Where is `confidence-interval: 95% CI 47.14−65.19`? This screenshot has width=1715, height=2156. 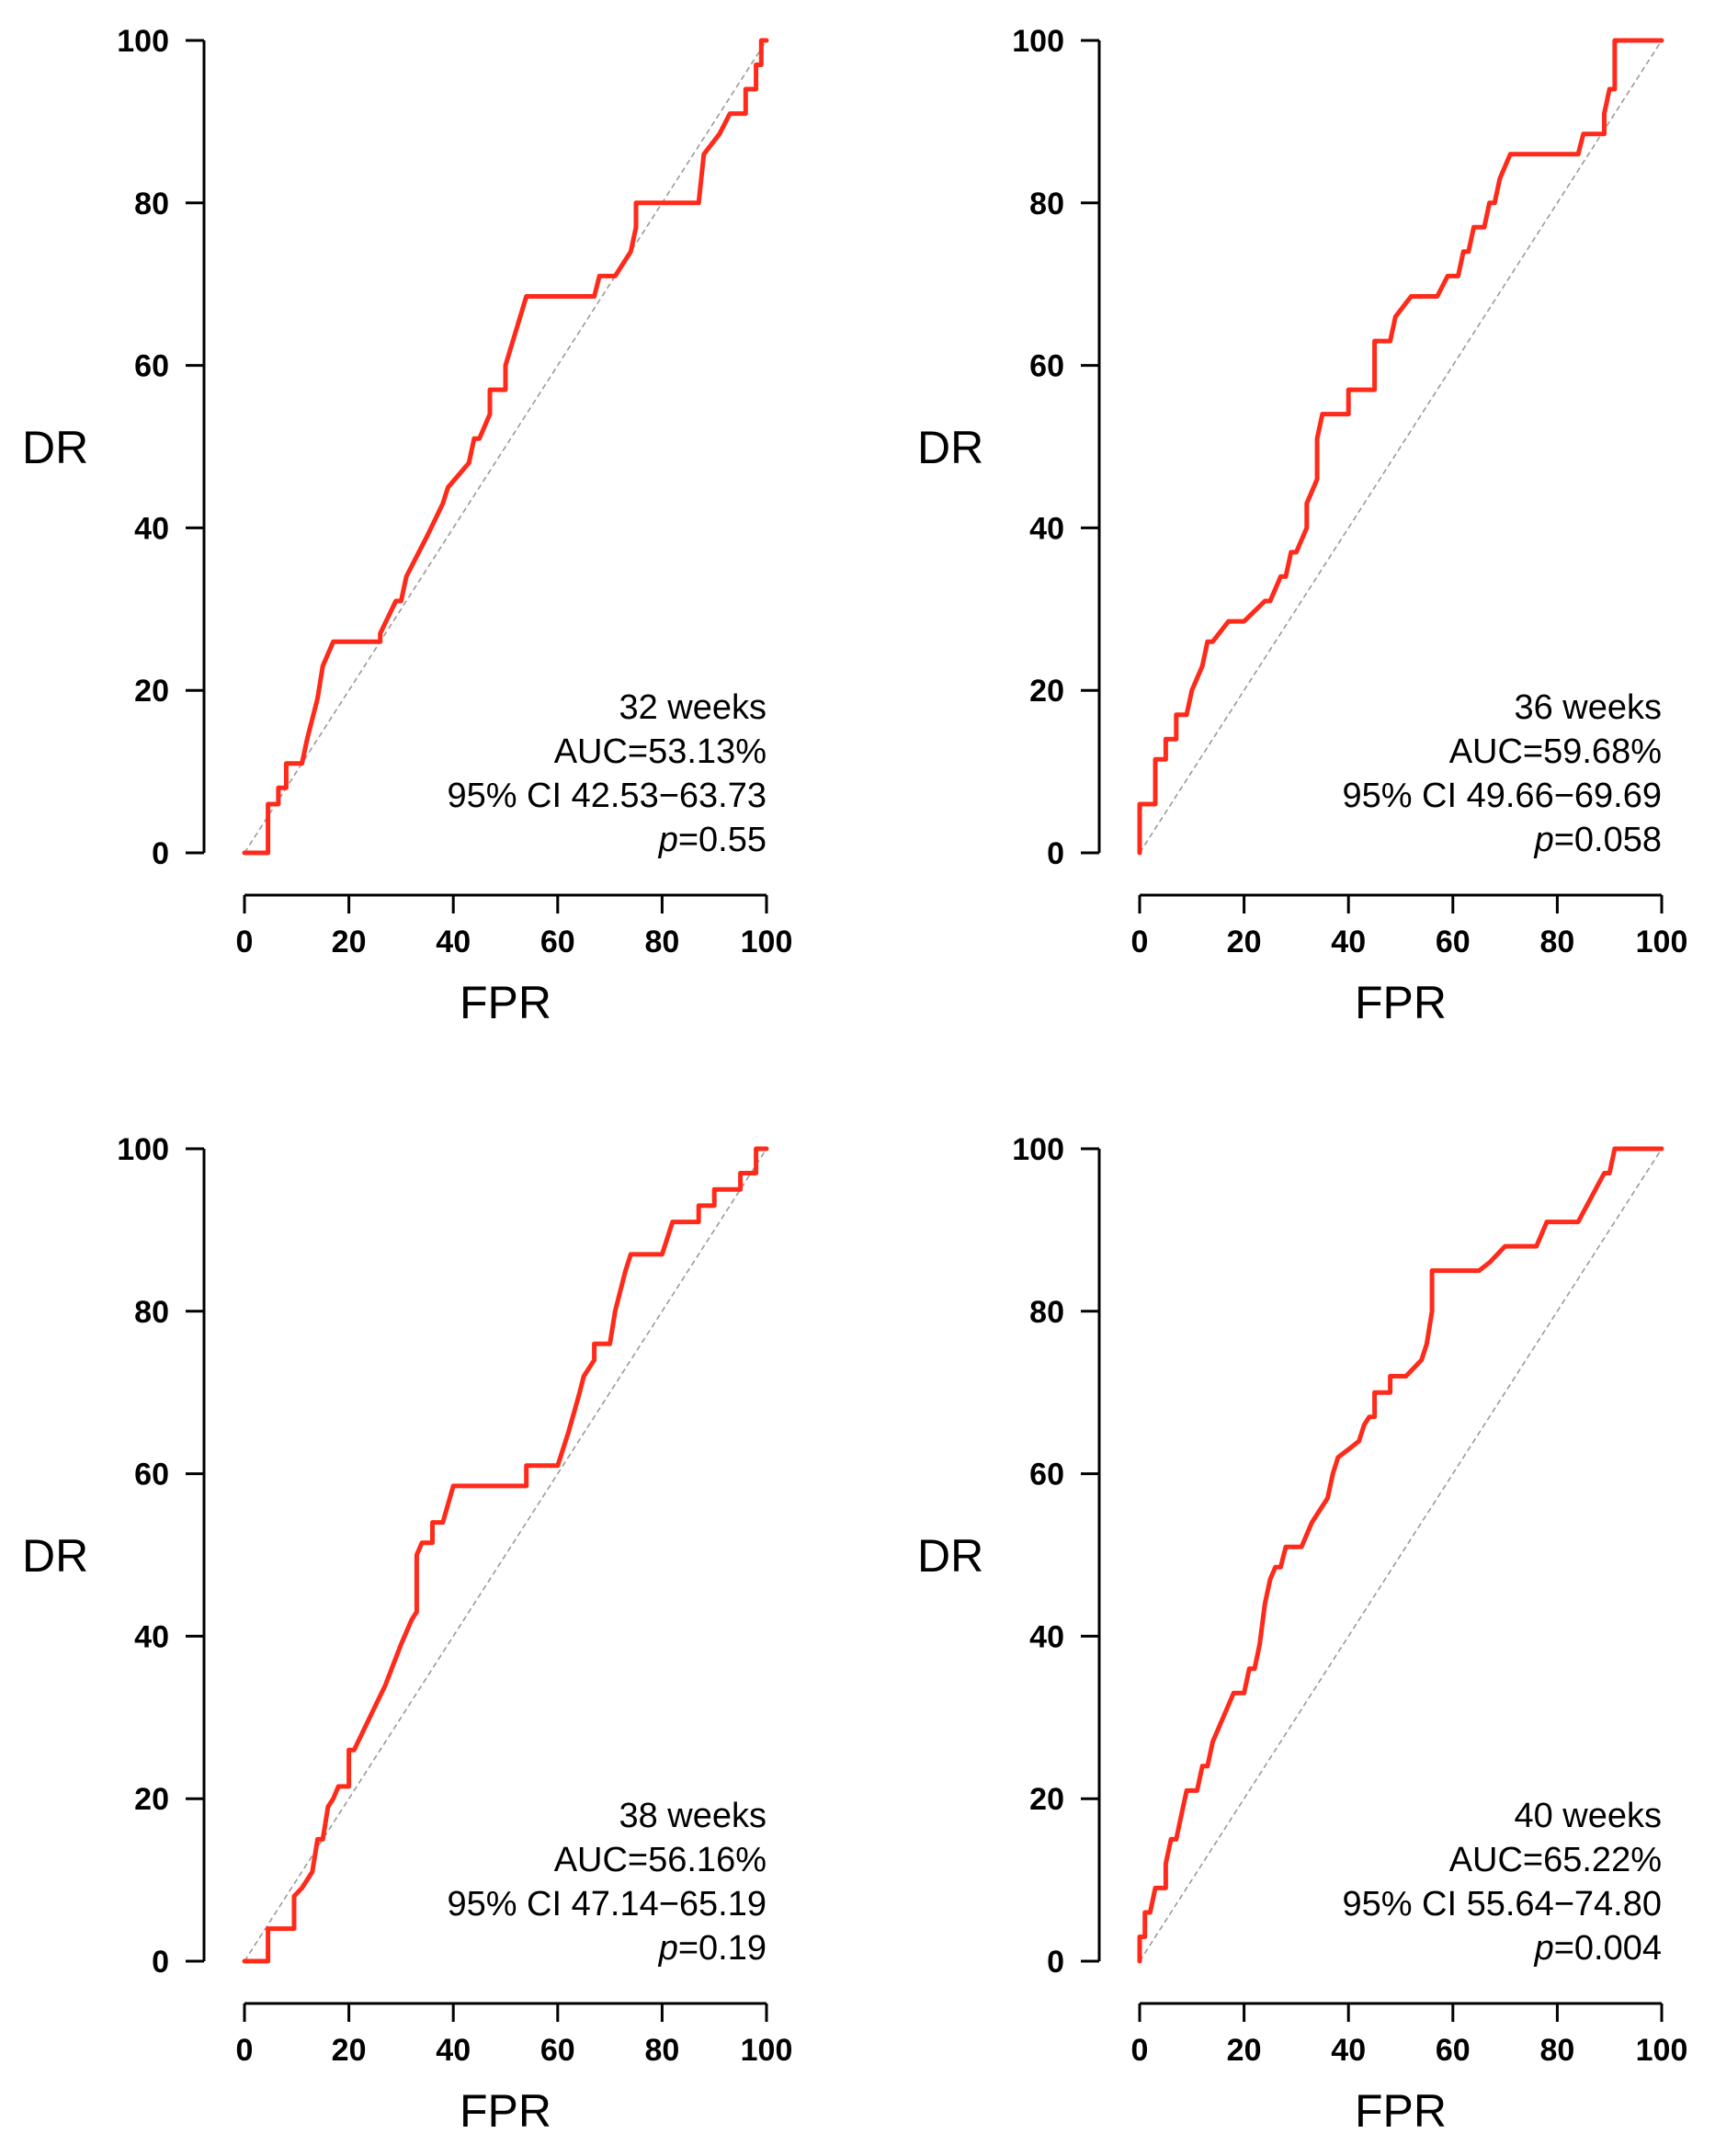 confidence-interval: 95% CI 47.14−65.19 is located at coordinates (607, 1904).